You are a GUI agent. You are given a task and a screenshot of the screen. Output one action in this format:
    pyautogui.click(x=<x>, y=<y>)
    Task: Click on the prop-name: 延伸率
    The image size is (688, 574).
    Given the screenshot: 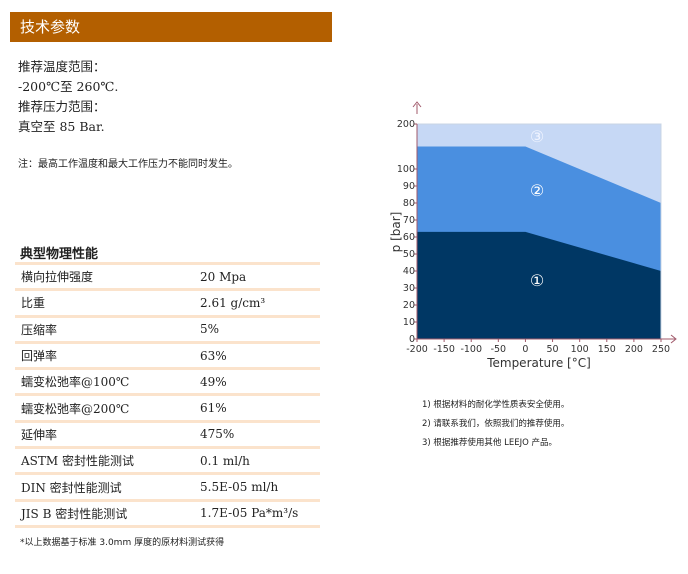 What is the action you would take?
    pyautogui.click(x=107, y=433)
    